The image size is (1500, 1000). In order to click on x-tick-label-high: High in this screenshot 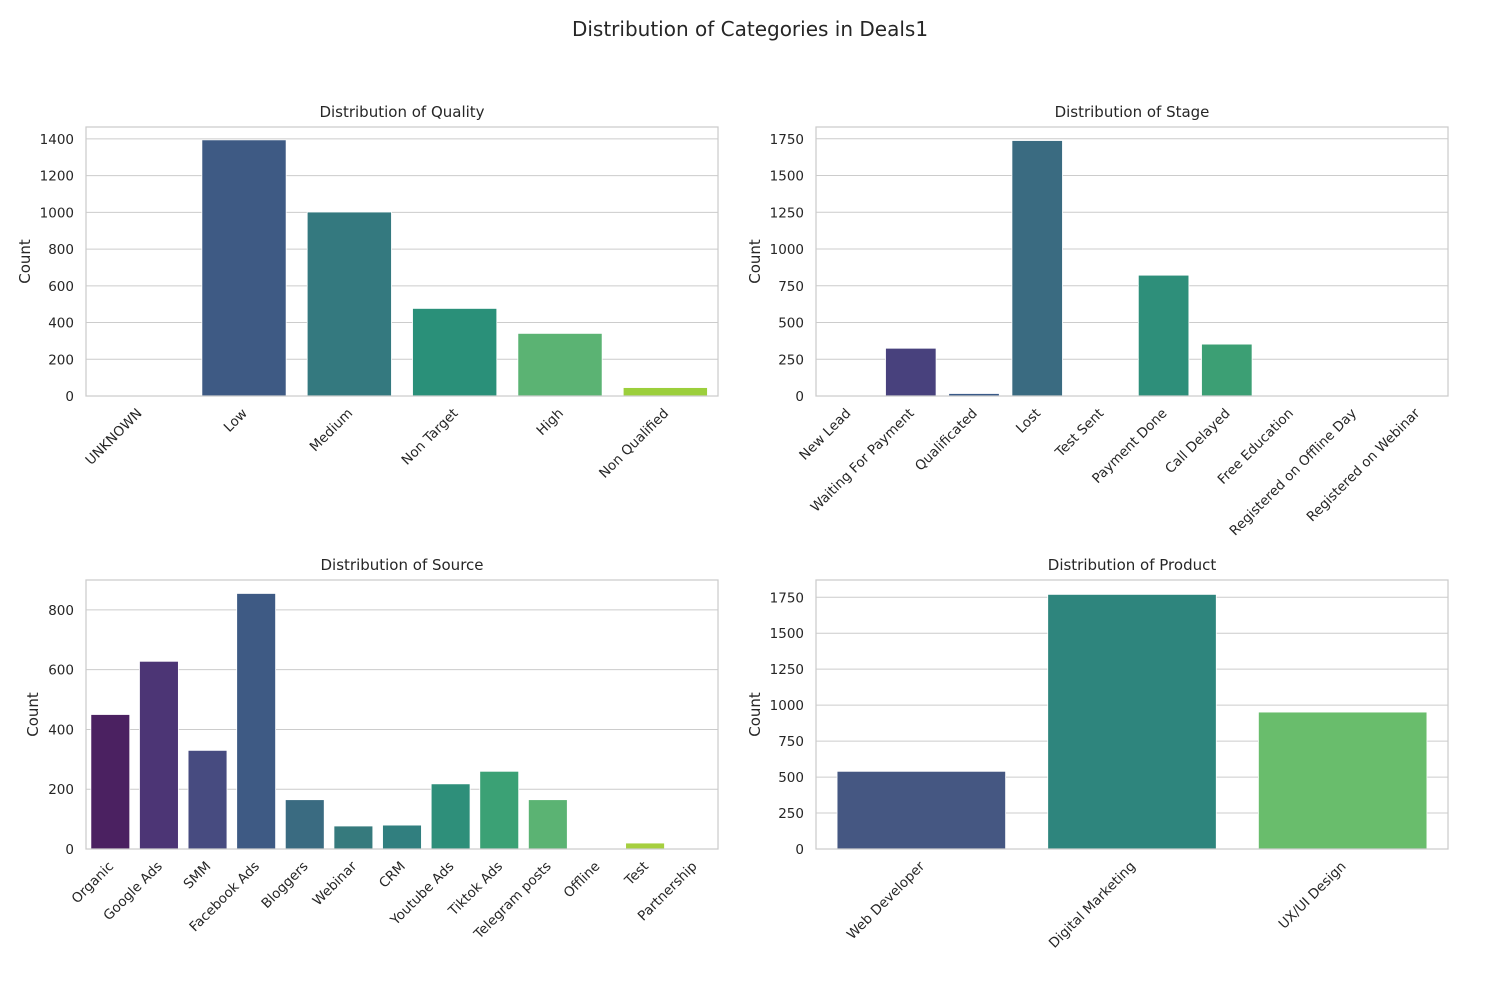, I will do `click(550, 422)`.